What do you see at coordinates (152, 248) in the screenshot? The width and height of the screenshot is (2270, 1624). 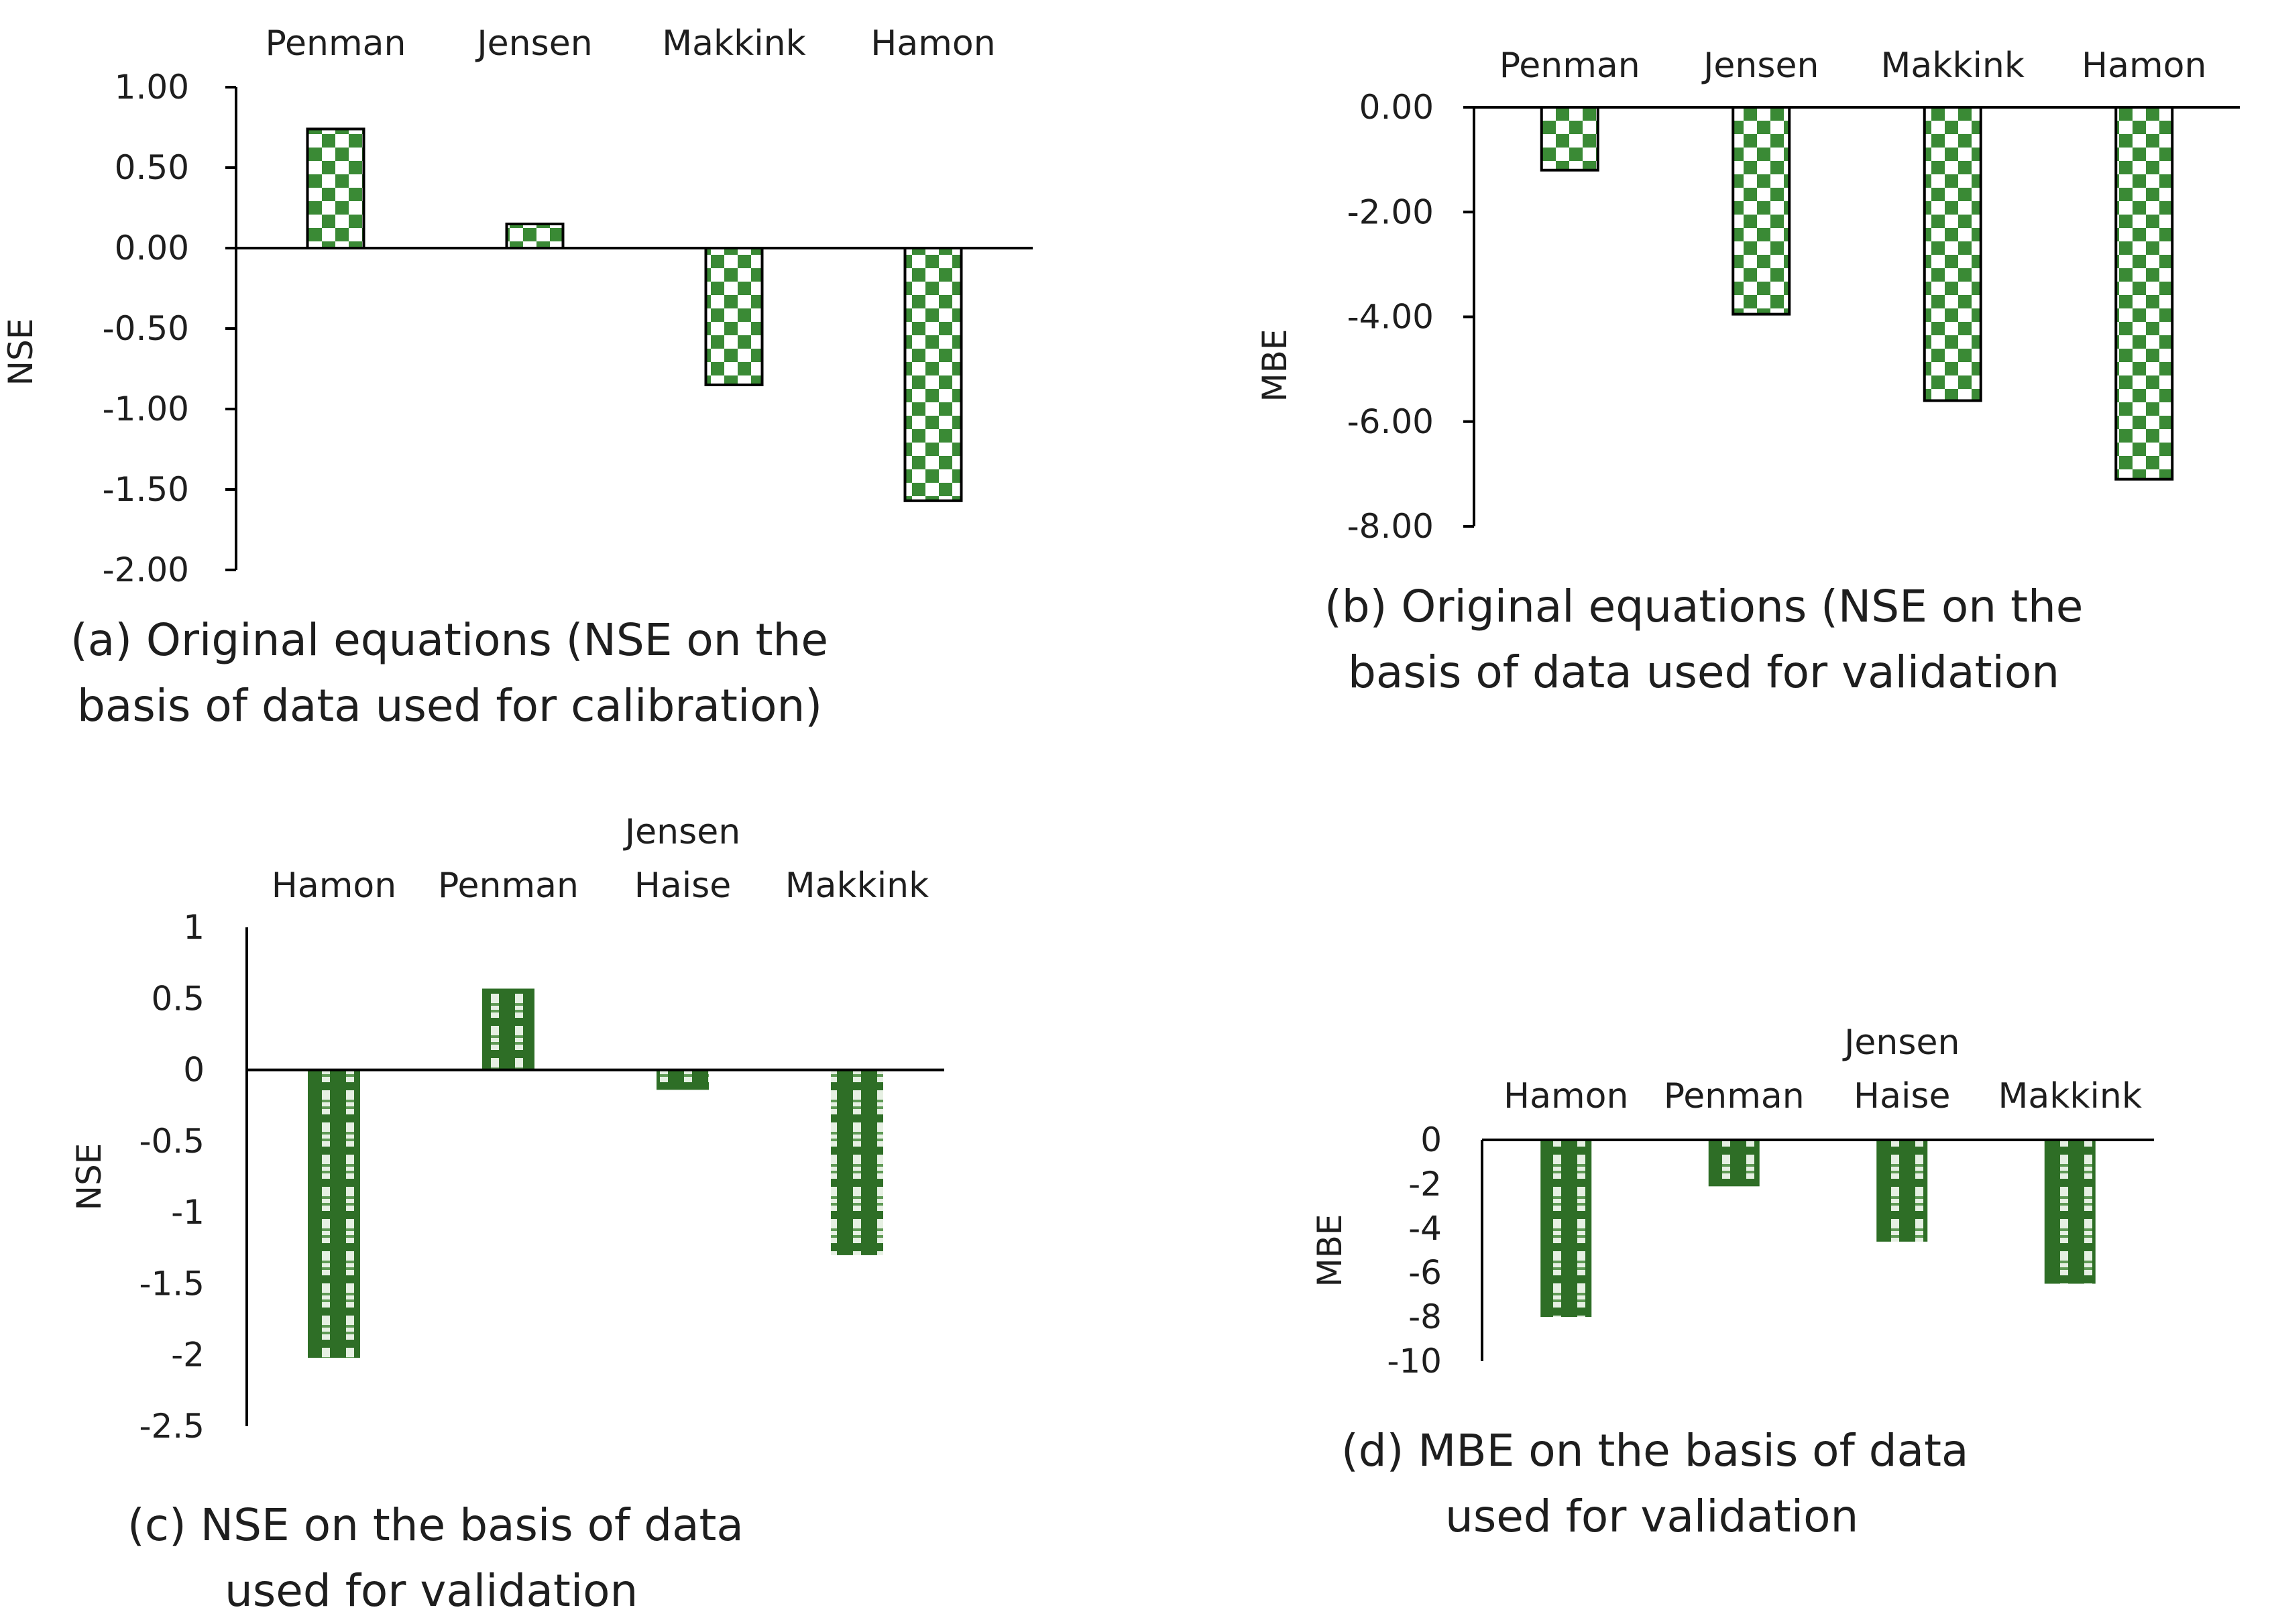 I see `chart-a-tick-label: 0.00` at bounding box center [152, 248].